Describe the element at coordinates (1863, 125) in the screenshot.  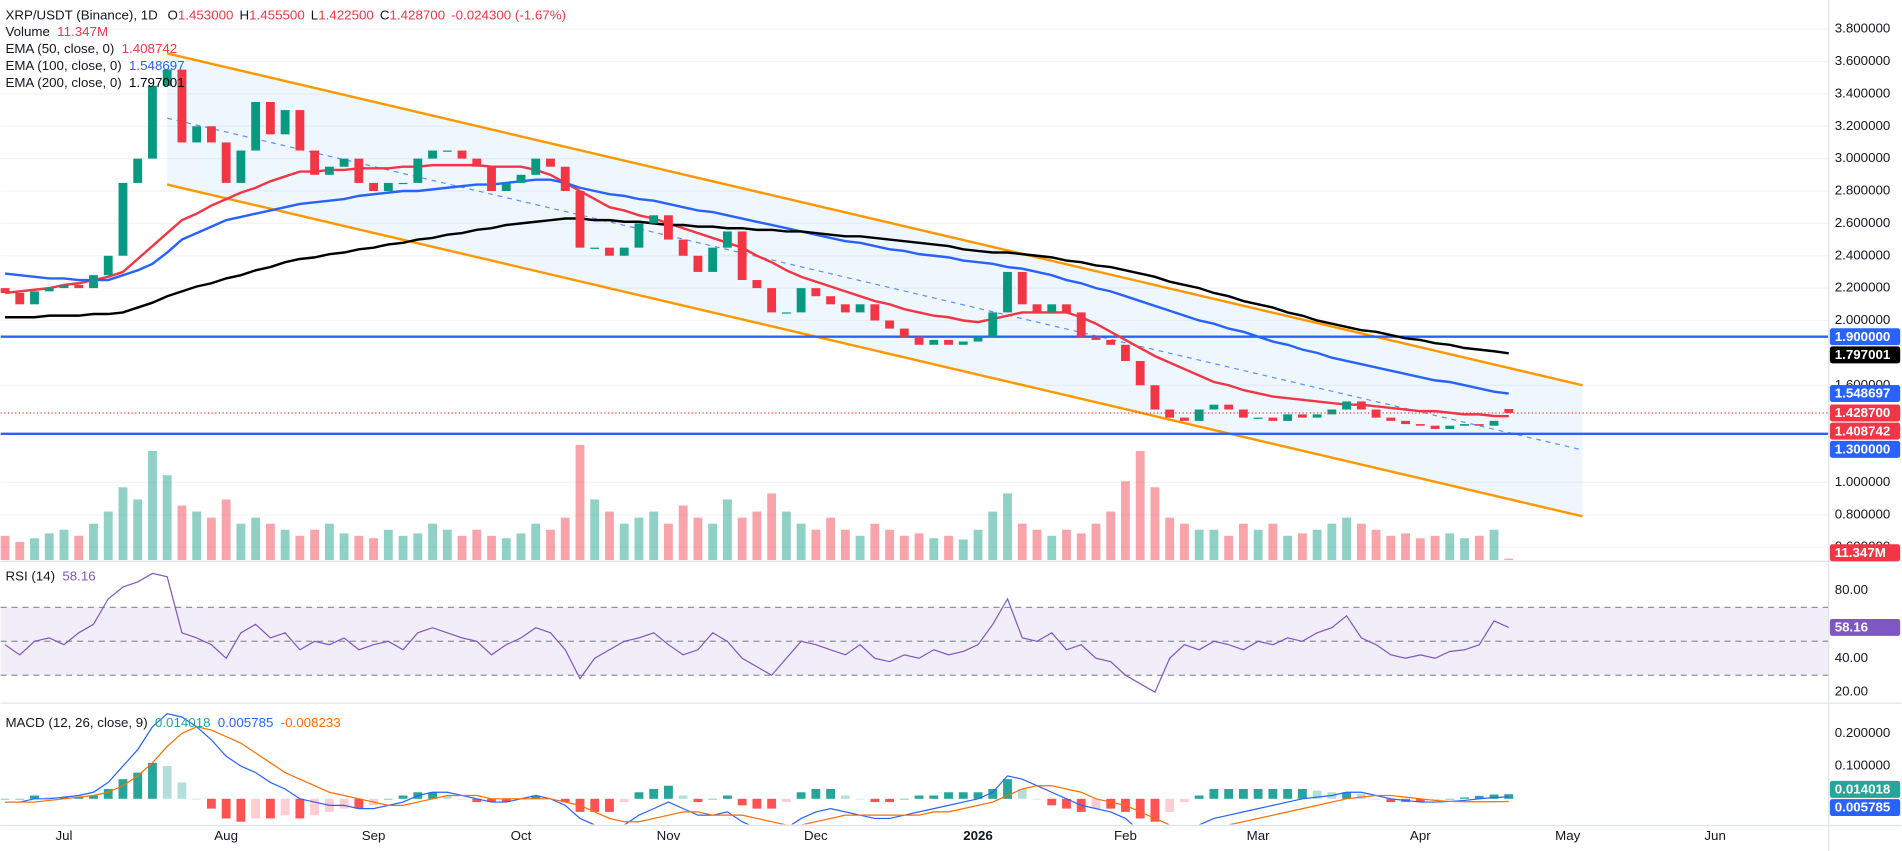
I see `y-tick-label: 3.200000` at that location.